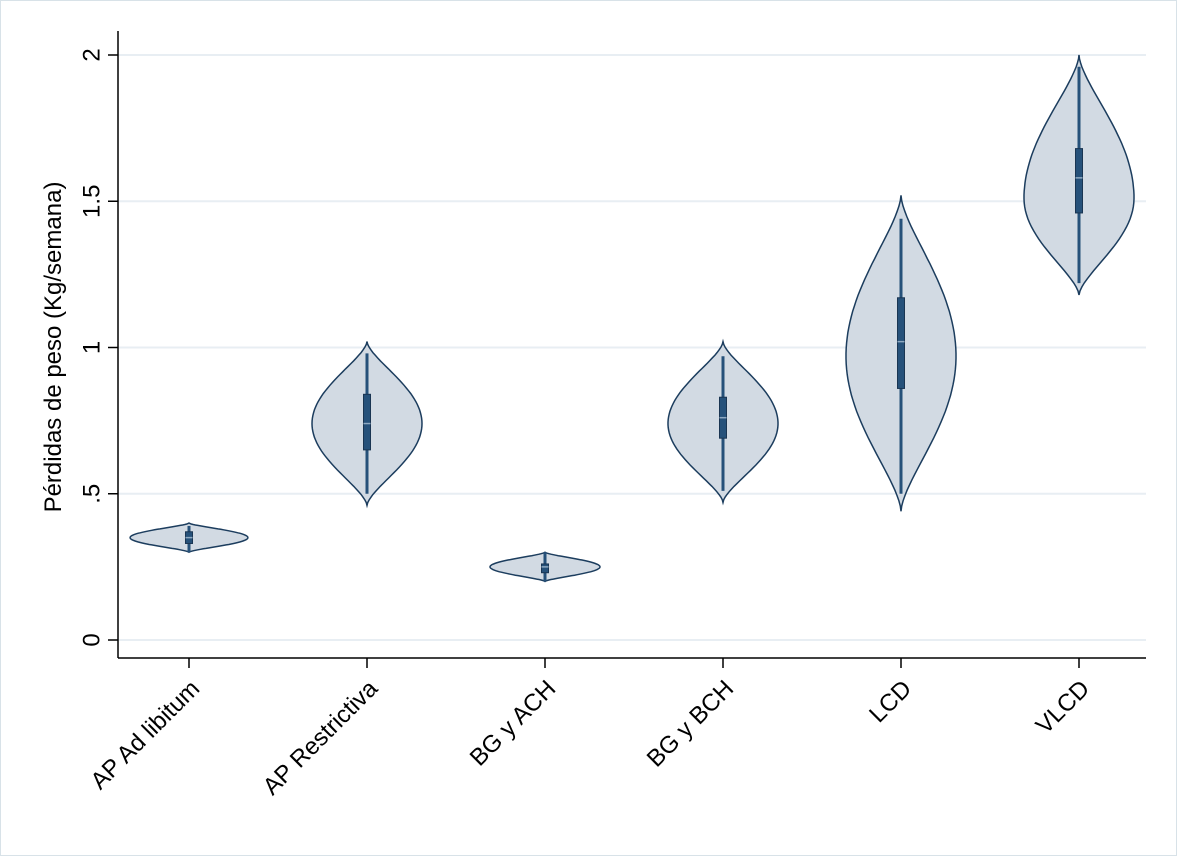  Describe the element at coordinates (890, 701) in the screenshot. I see `x-tick-label: LCD` at that location.